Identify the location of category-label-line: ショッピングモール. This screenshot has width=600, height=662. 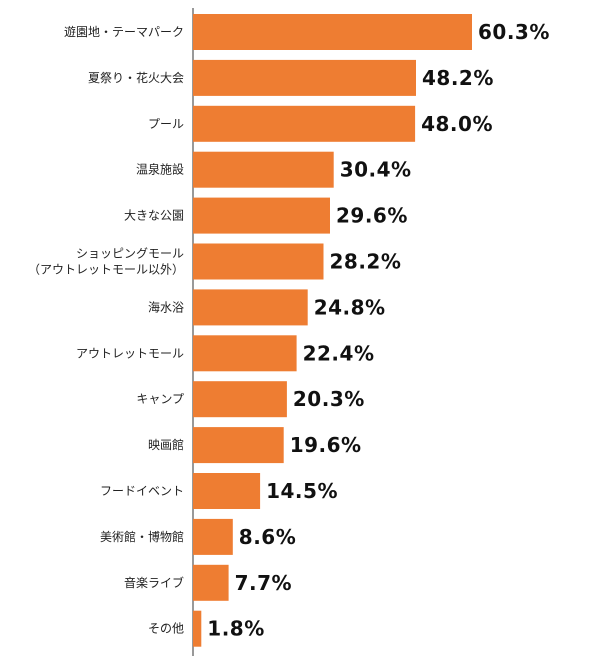
(130, 254).